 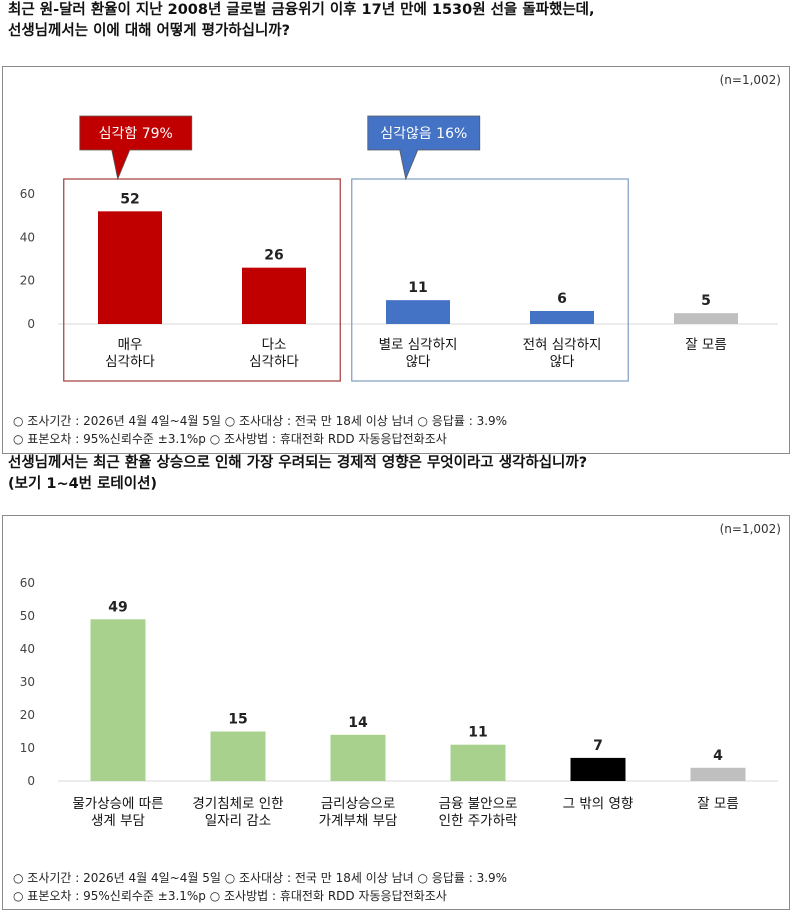 What do you see at coordinates (237, 804) in the screenshot?
I see `category-label: 경기침체로 인한` at bounding box center [237, 804].